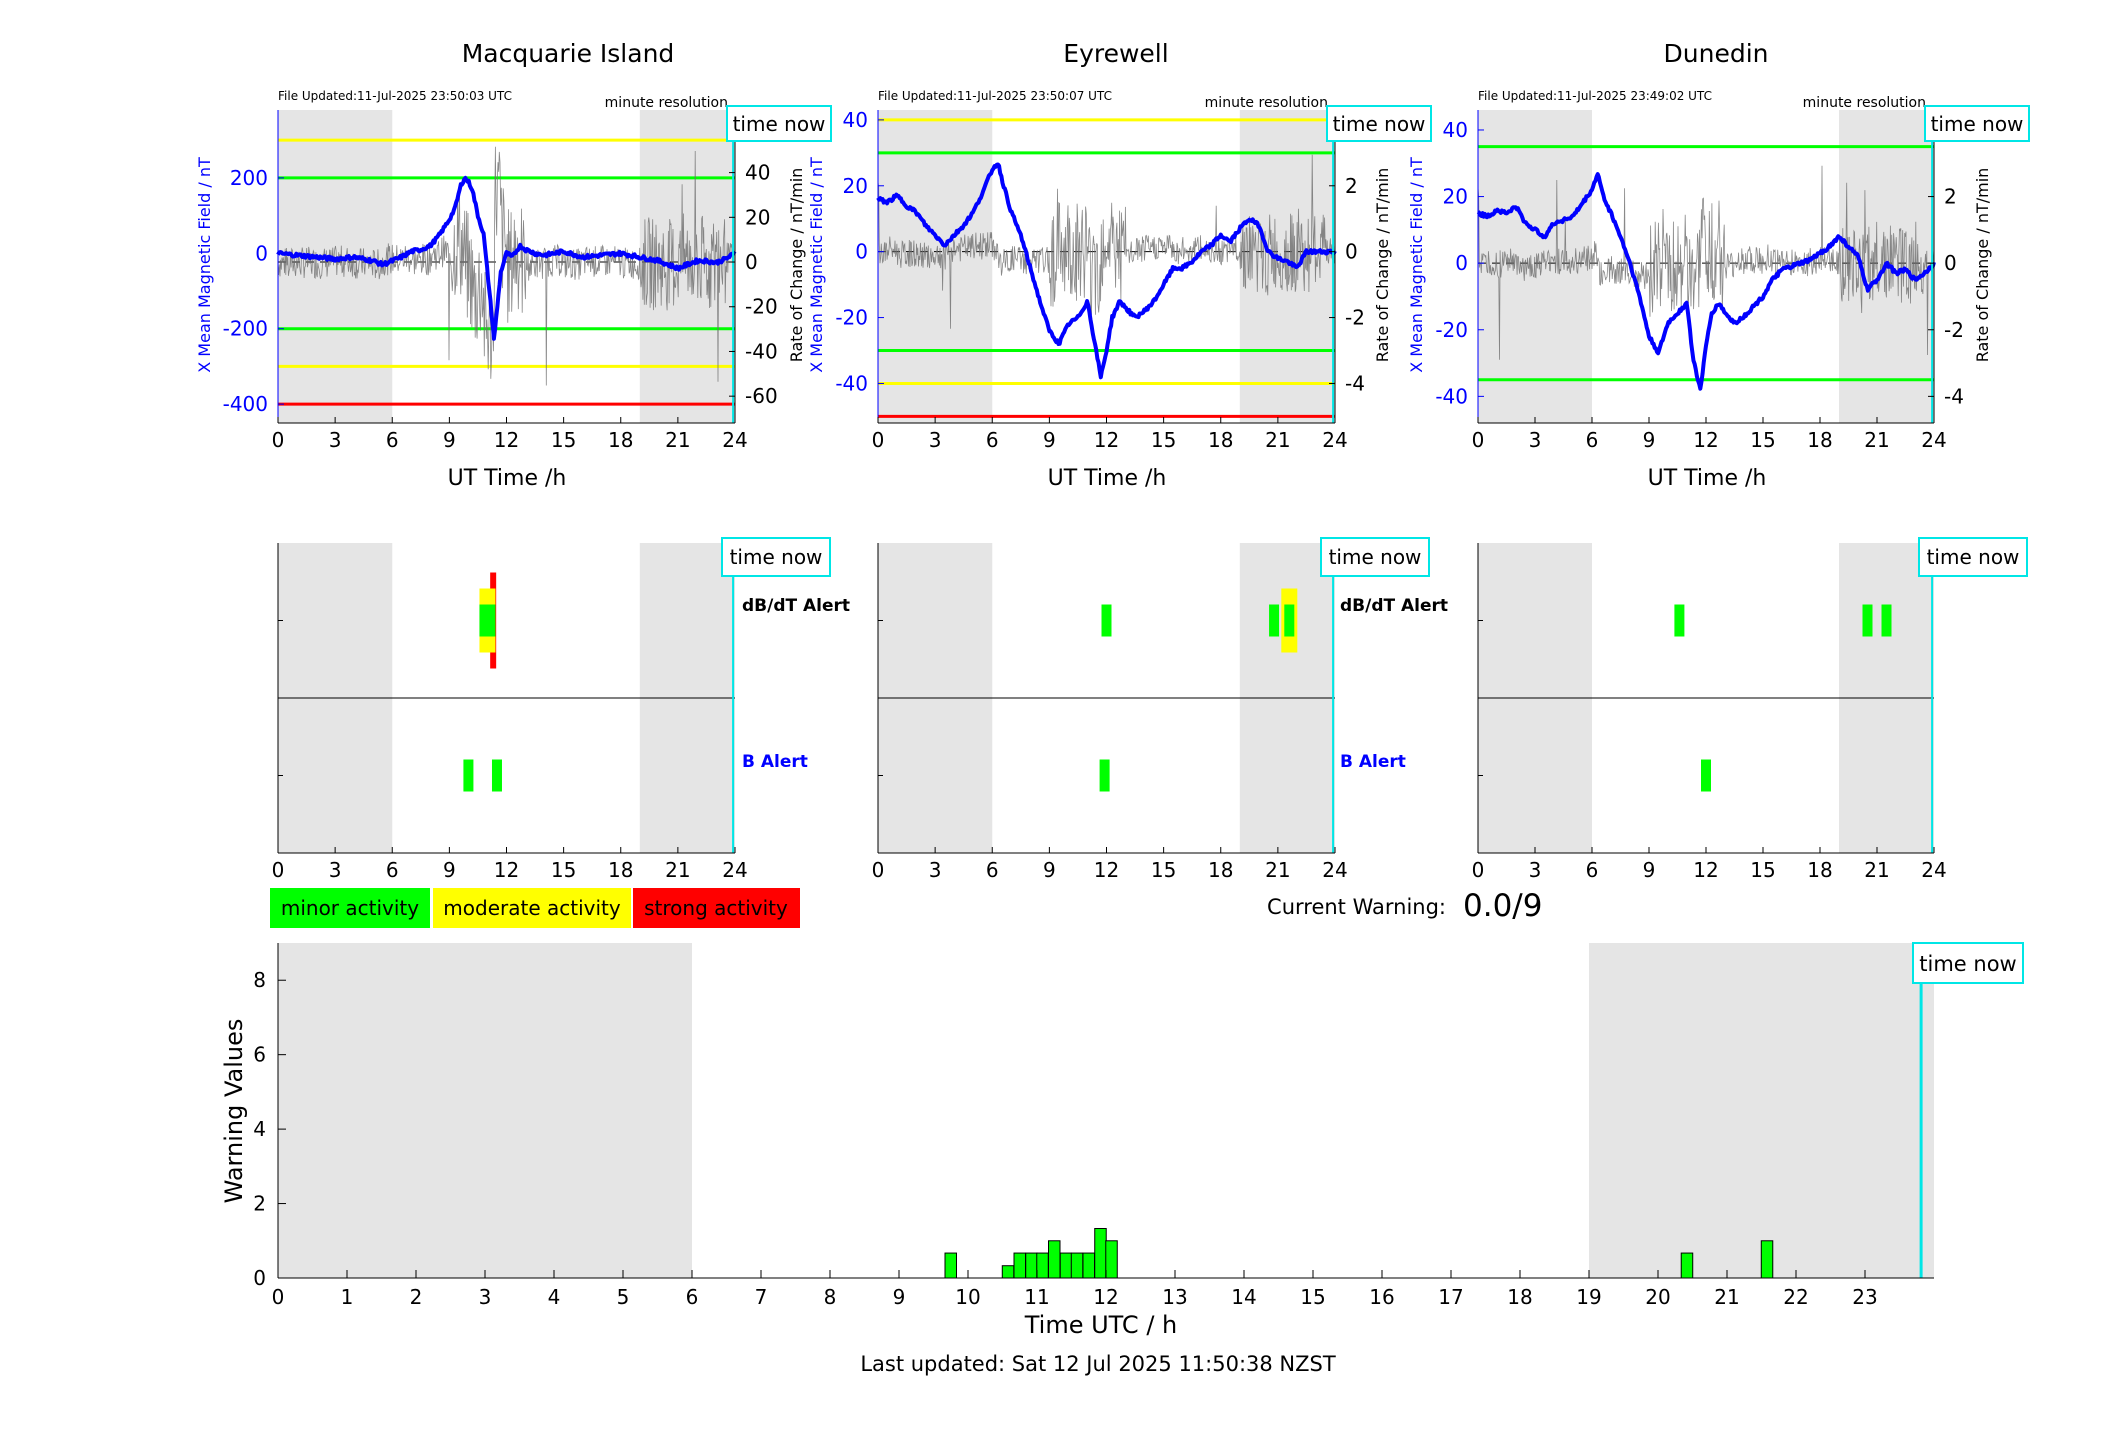  Describe the element at coordinates (259, 1055) in the screenshot. I see `y-tick-label: 6` at that location.